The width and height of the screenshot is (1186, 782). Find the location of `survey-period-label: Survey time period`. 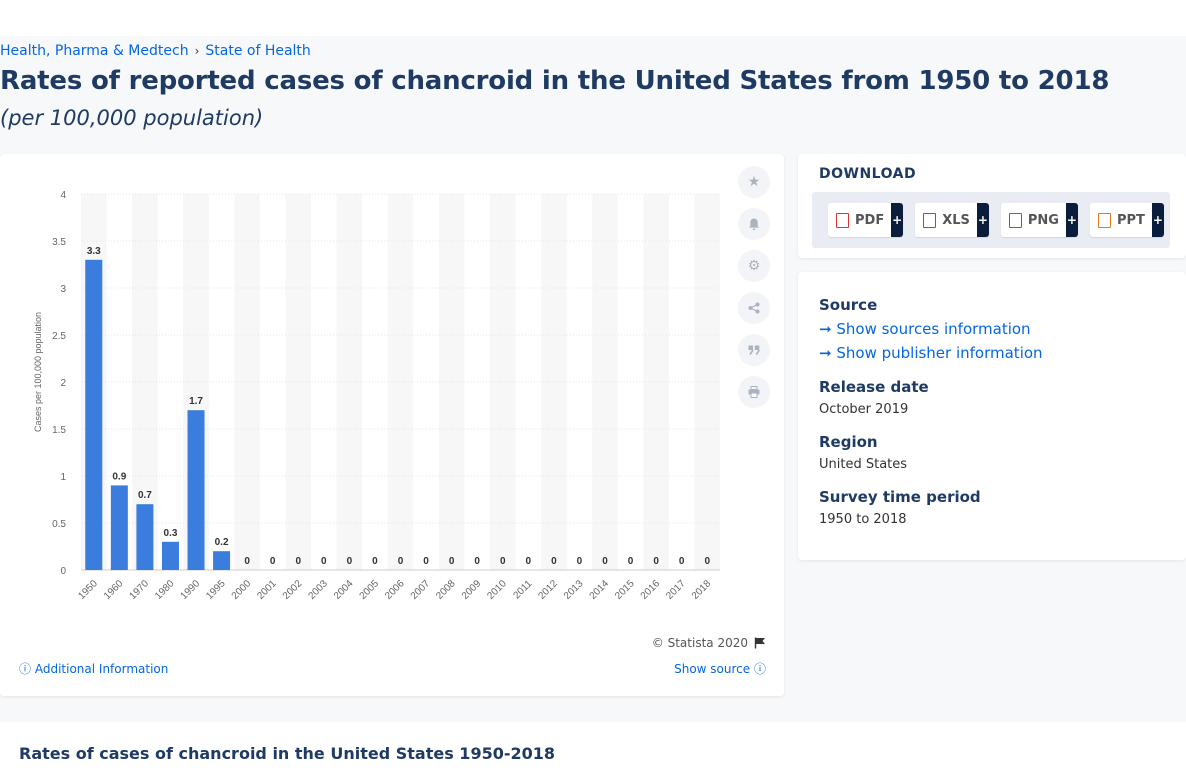

survey-period-label: Survey time period is located at coordinates (900, 497).